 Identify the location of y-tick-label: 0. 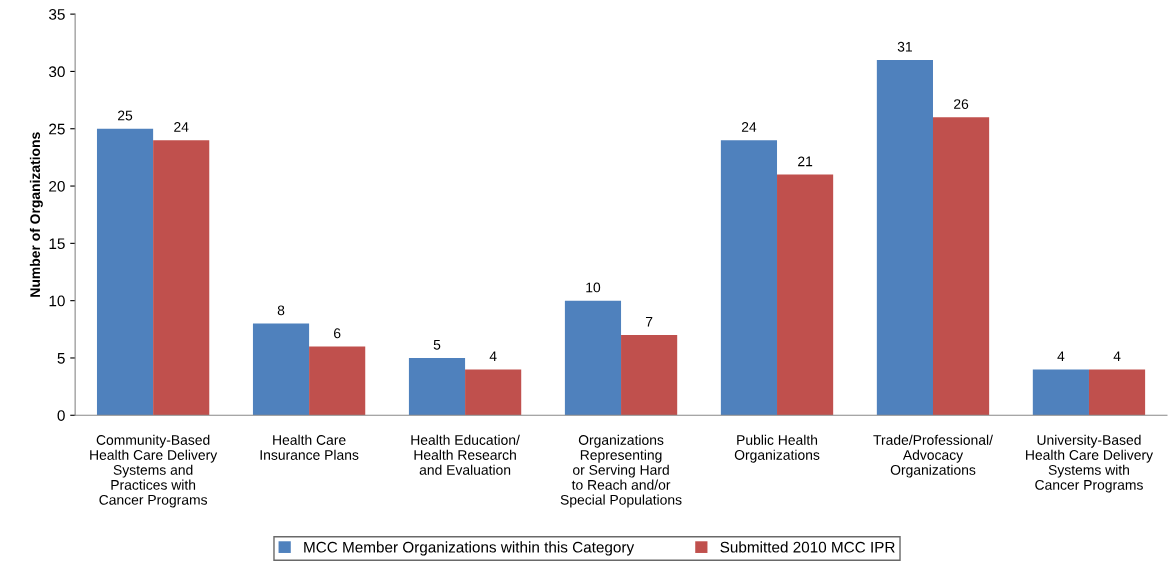
(61, 415).